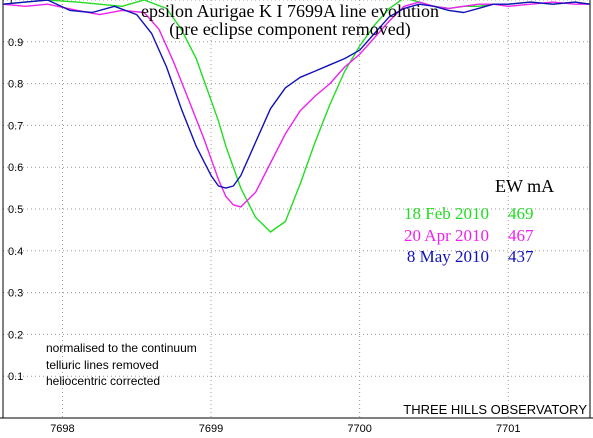  I want to click on y-tick-label: 0.7, so click(15, 126).